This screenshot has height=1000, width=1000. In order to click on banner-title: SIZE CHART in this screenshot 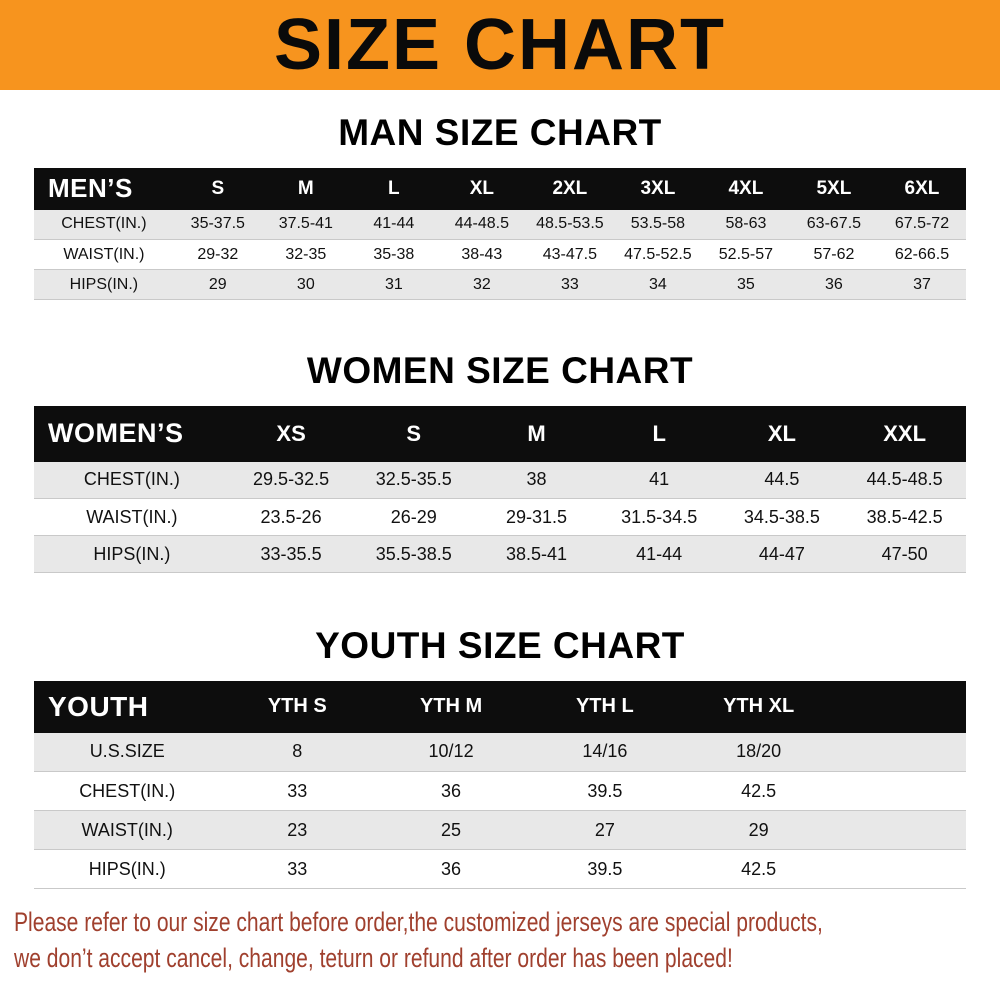, I will do `click(500, 45)`.